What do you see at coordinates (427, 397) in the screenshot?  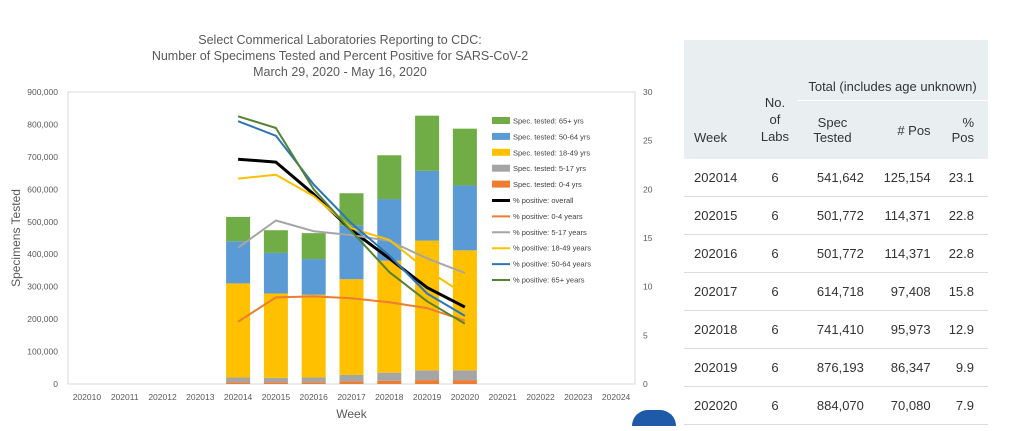 I see `x-tick-label: 202019` at bounding box center [427, 397].